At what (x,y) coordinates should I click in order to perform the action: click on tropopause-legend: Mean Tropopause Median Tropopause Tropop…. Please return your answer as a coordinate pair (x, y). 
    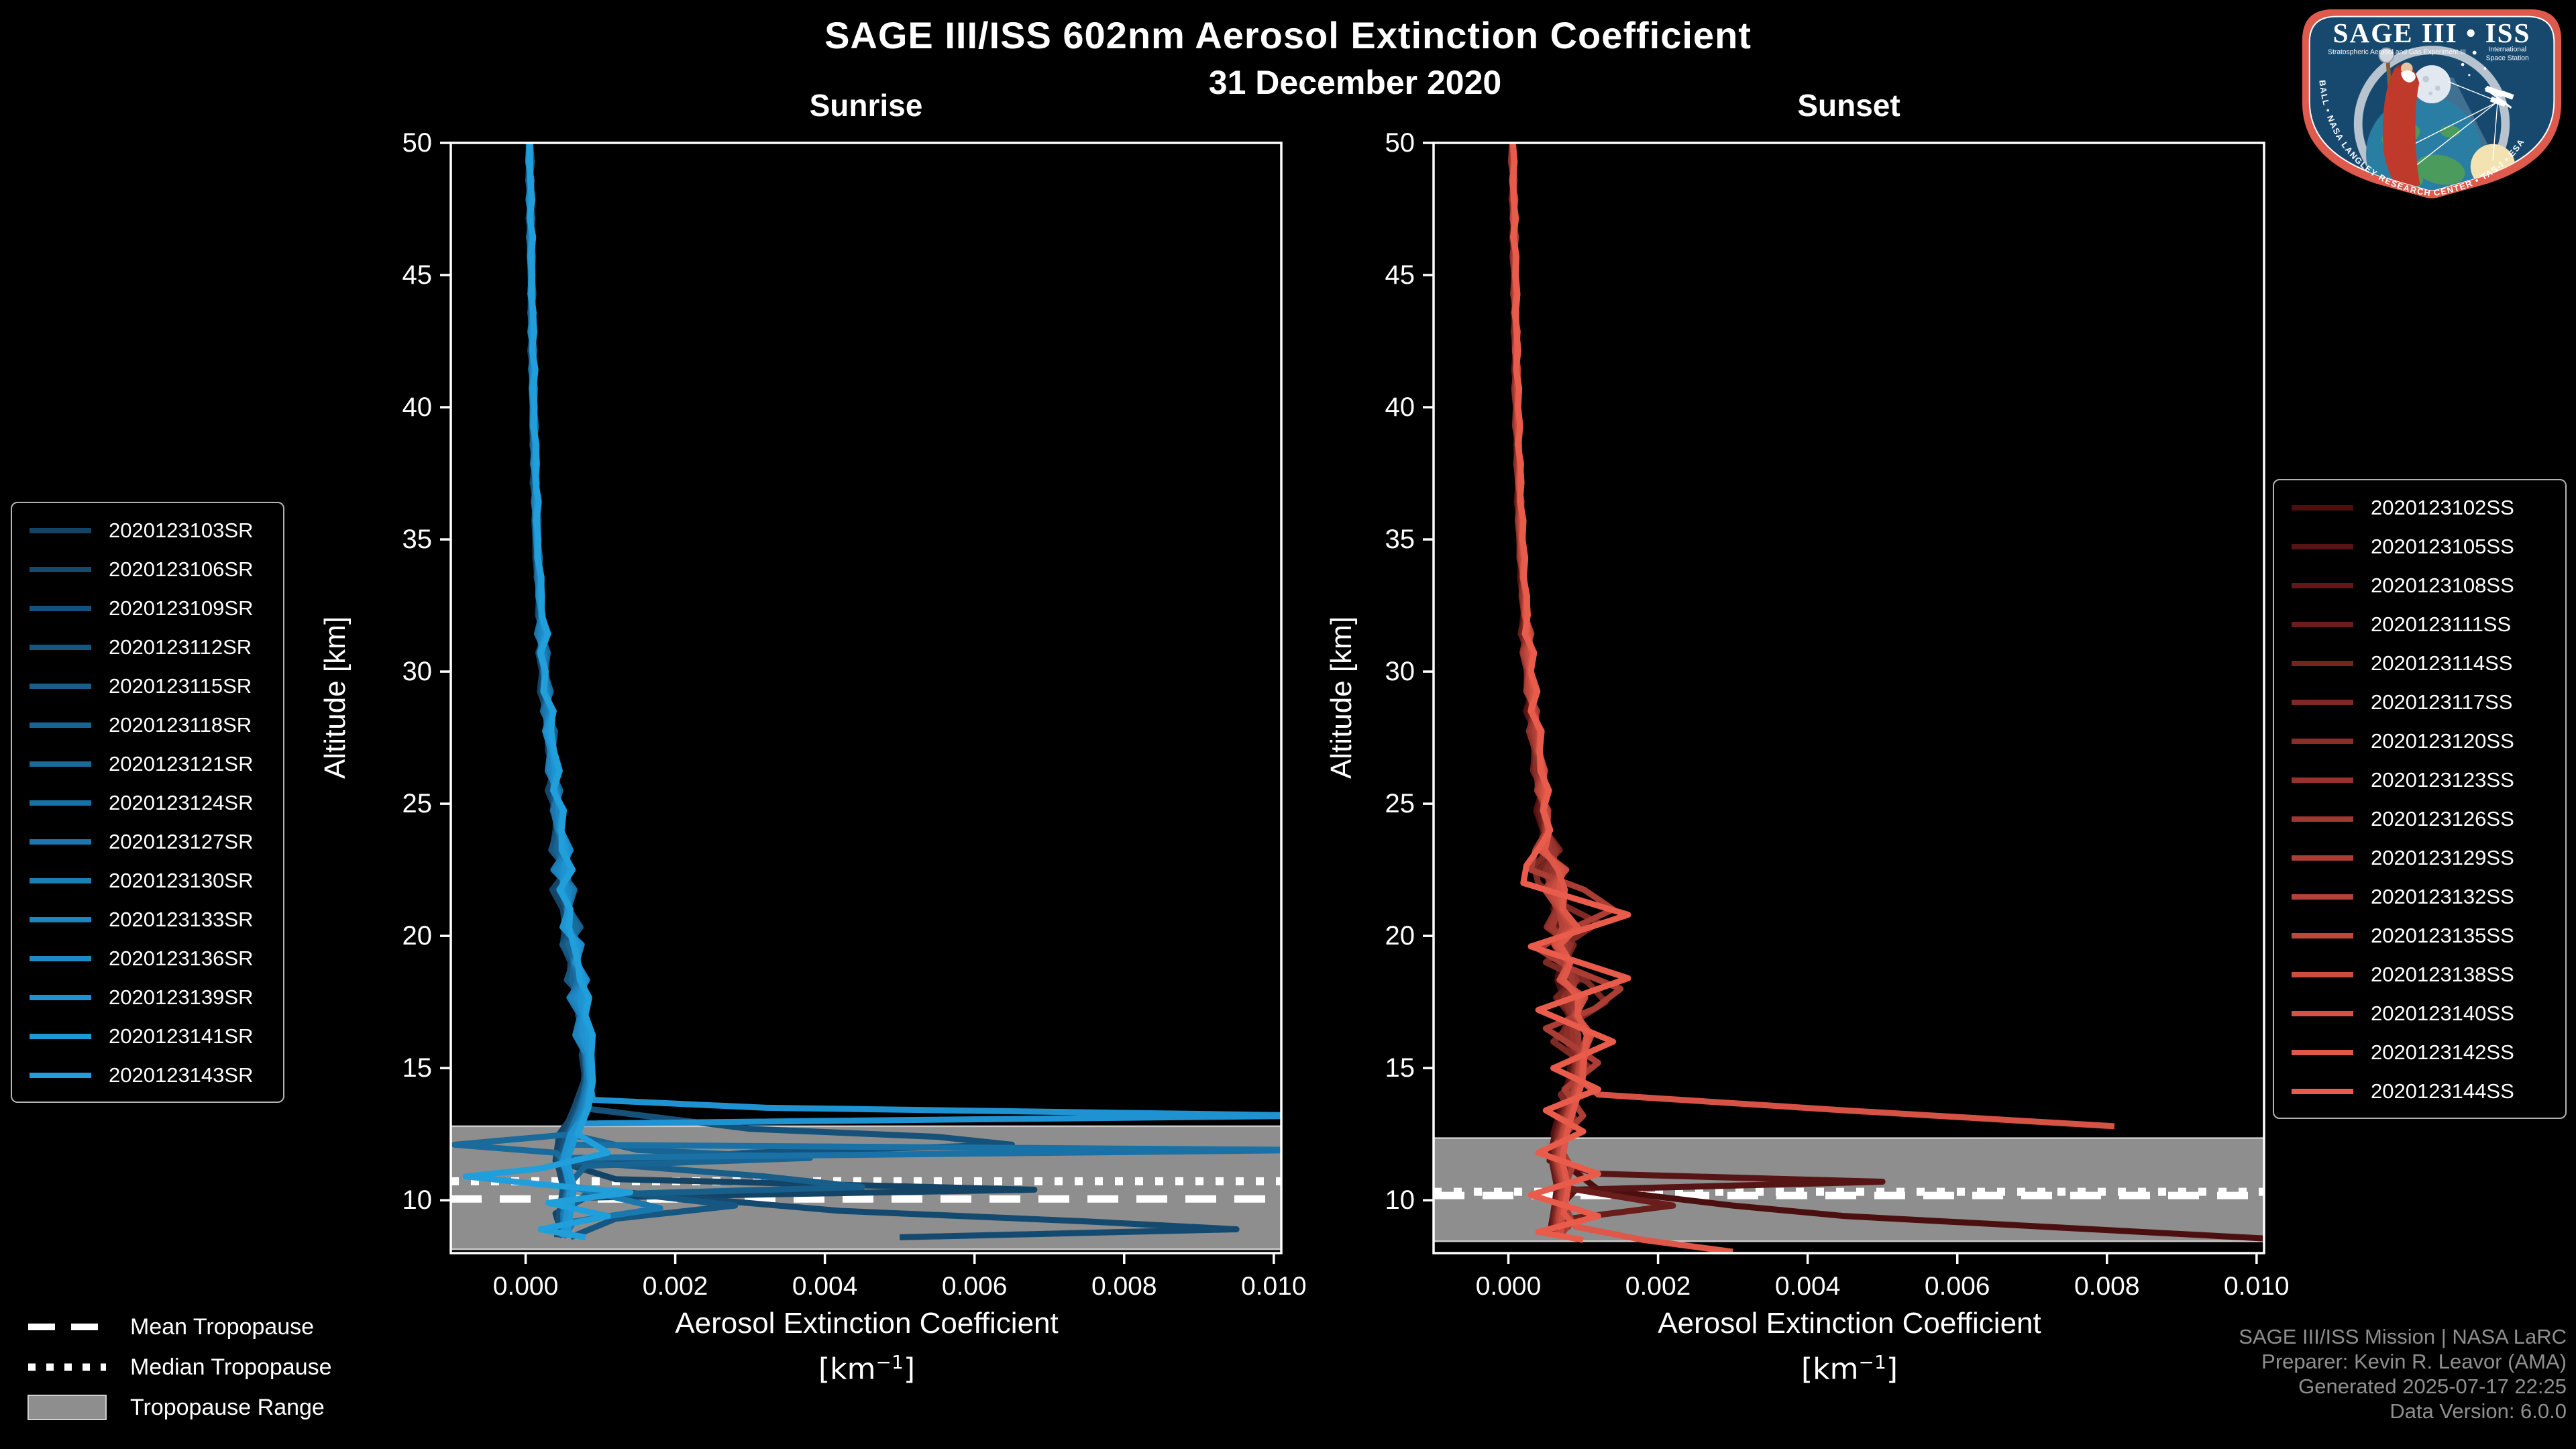
    Looking at the image, I should click on (179, 1367).